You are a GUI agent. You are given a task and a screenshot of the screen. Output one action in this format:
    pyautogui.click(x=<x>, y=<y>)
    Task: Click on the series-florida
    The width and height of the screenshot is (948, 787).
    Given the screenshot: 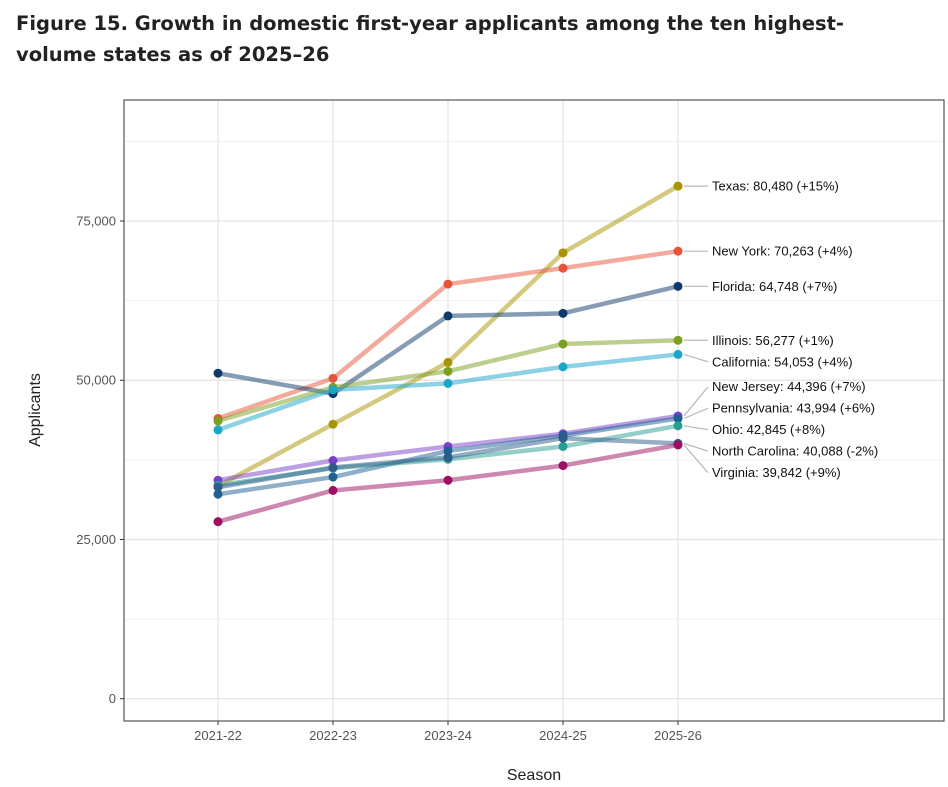 What is the action you would take?
    pyautogui.click(x=448, y=340)
    